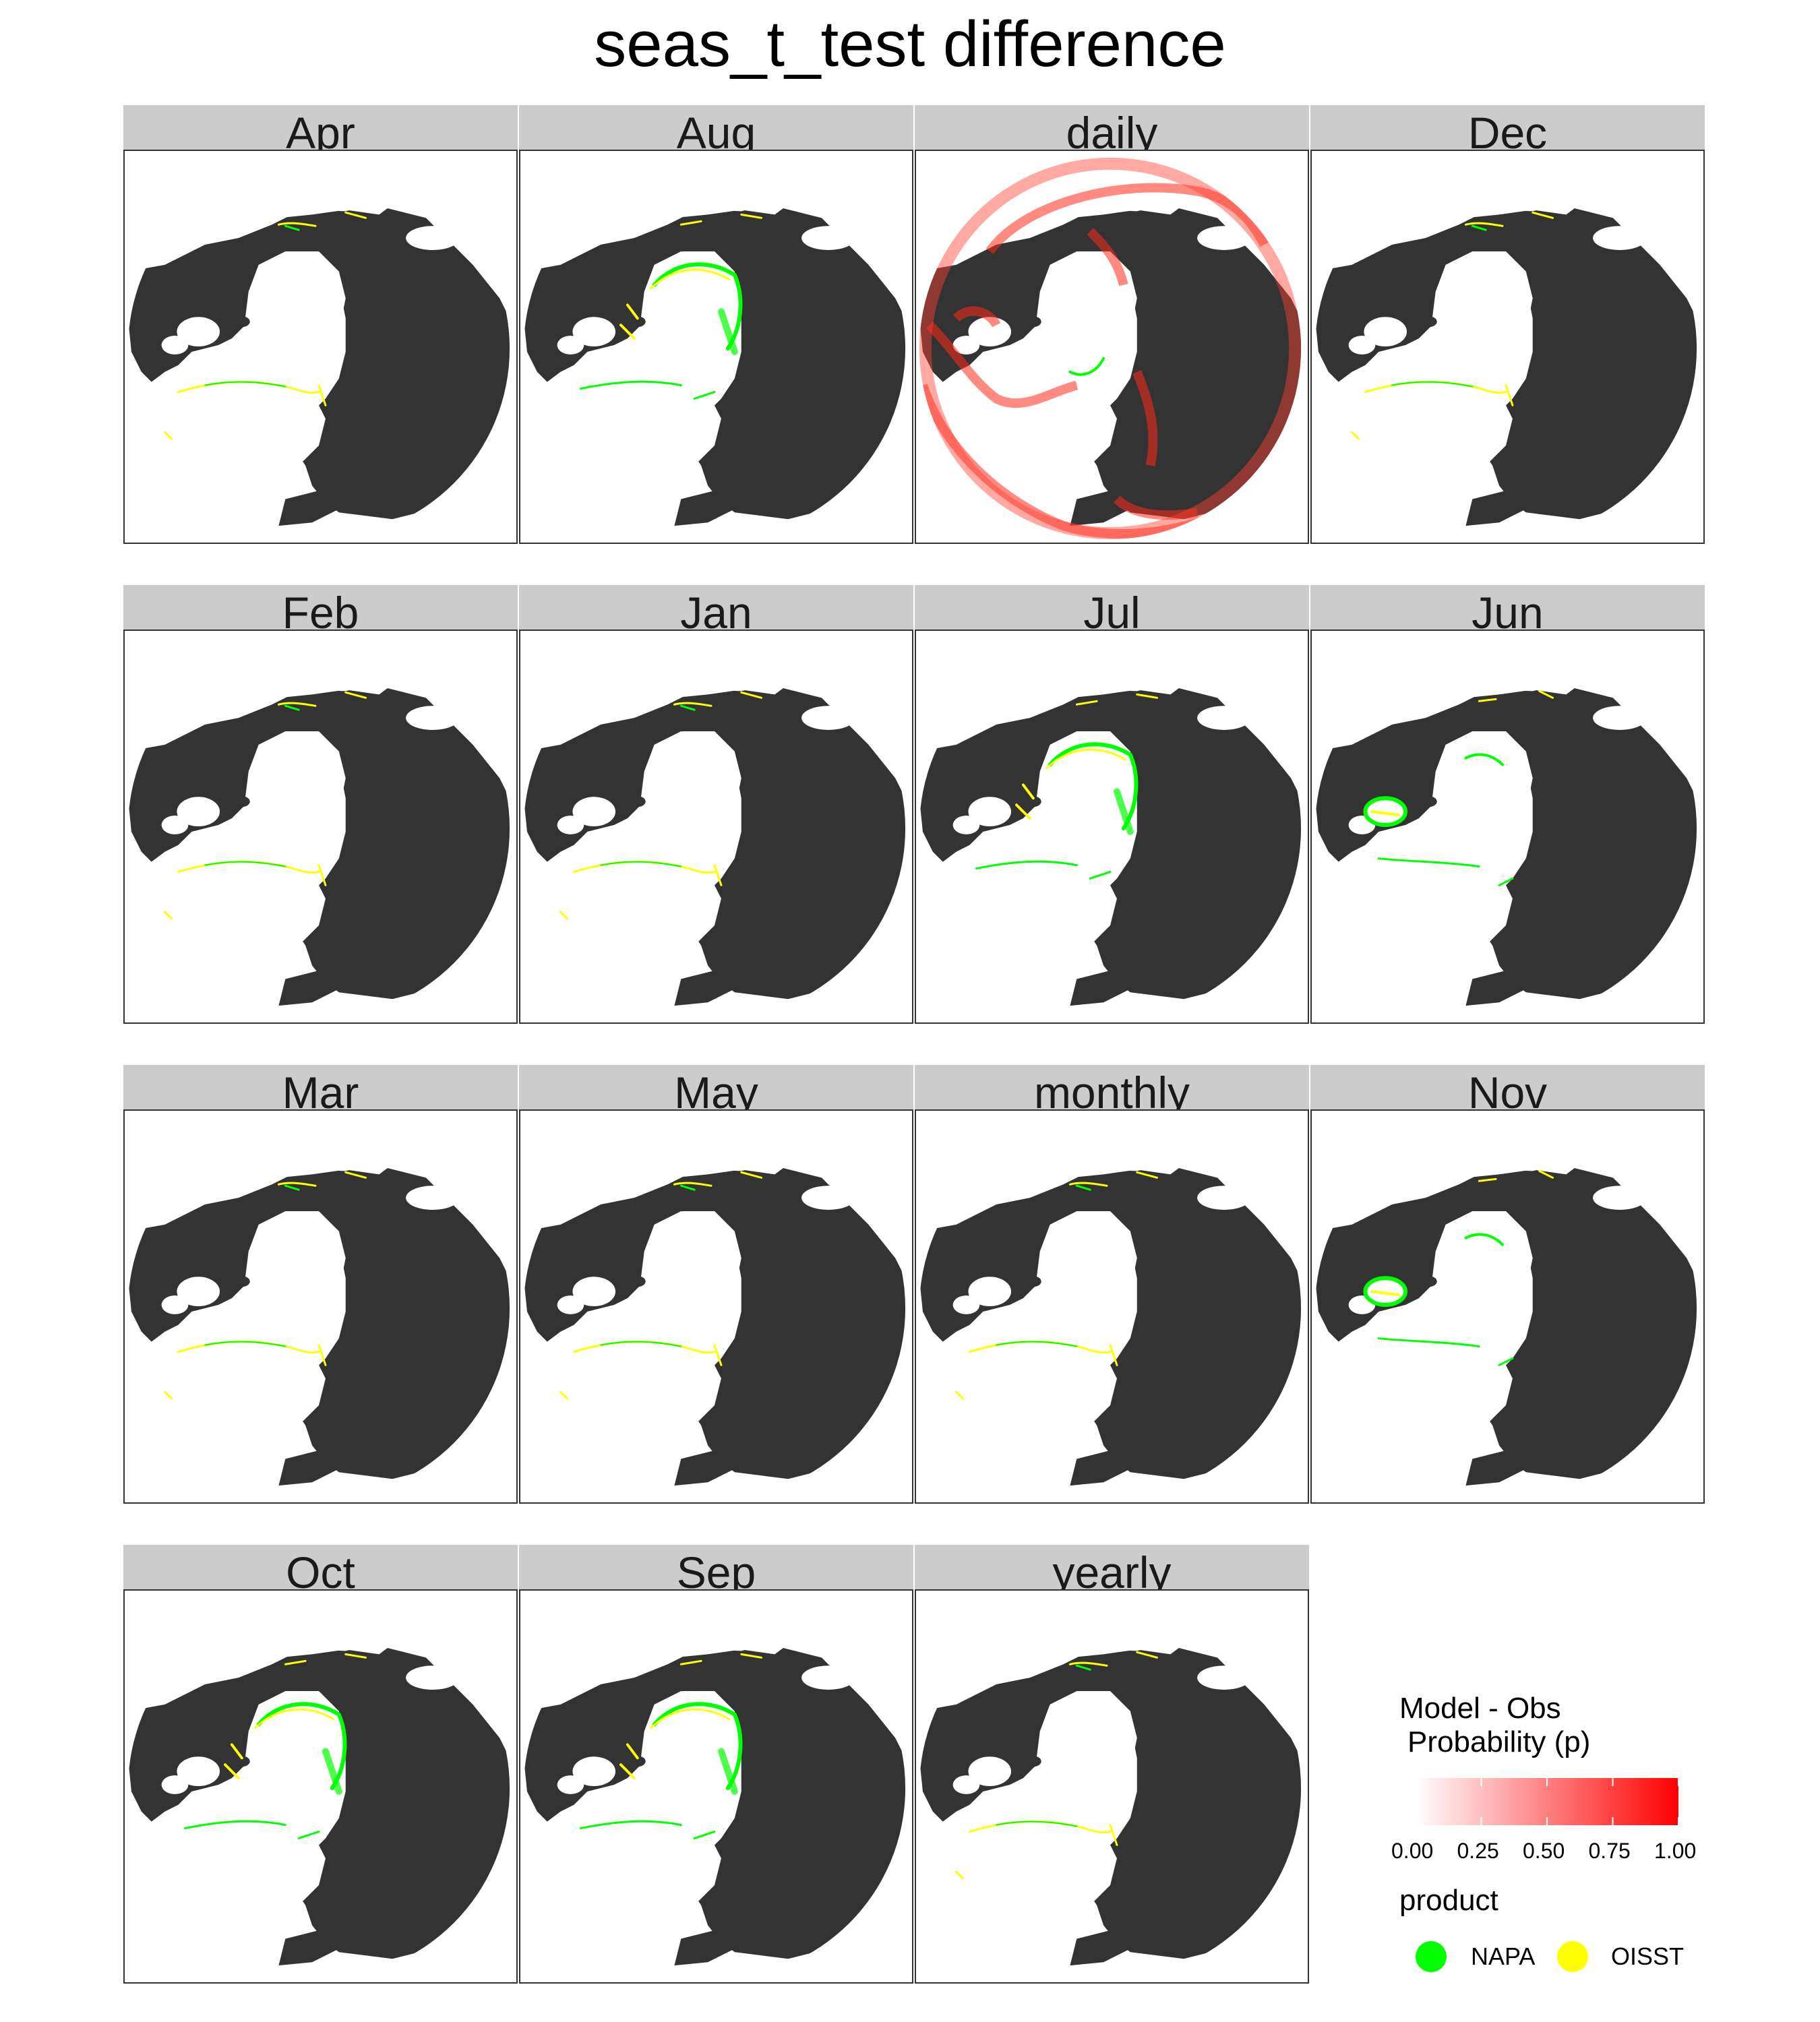 The width and height of the screenshot is (1820, 2022). Describe the element at coordinates (320, 127) in the screenshot. I see `facet-strip-apr: Apr` at that location.